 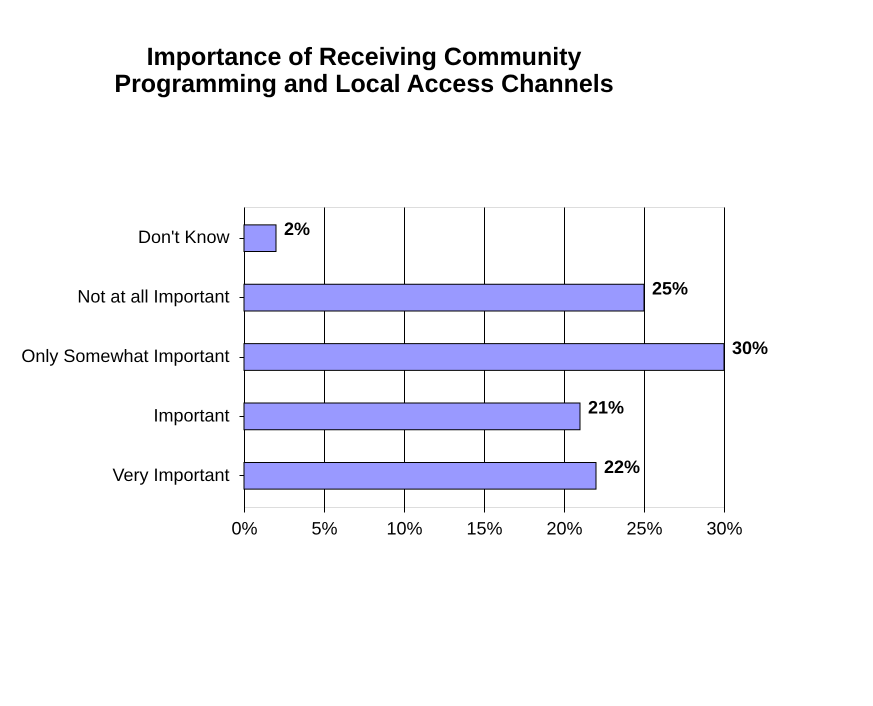 What do you see at coordinates (364, 70) in the screenshot?
I see `chart-title: Importance of Receiving Community Programming and Local Access Channels` at bounding box center [364, 70].